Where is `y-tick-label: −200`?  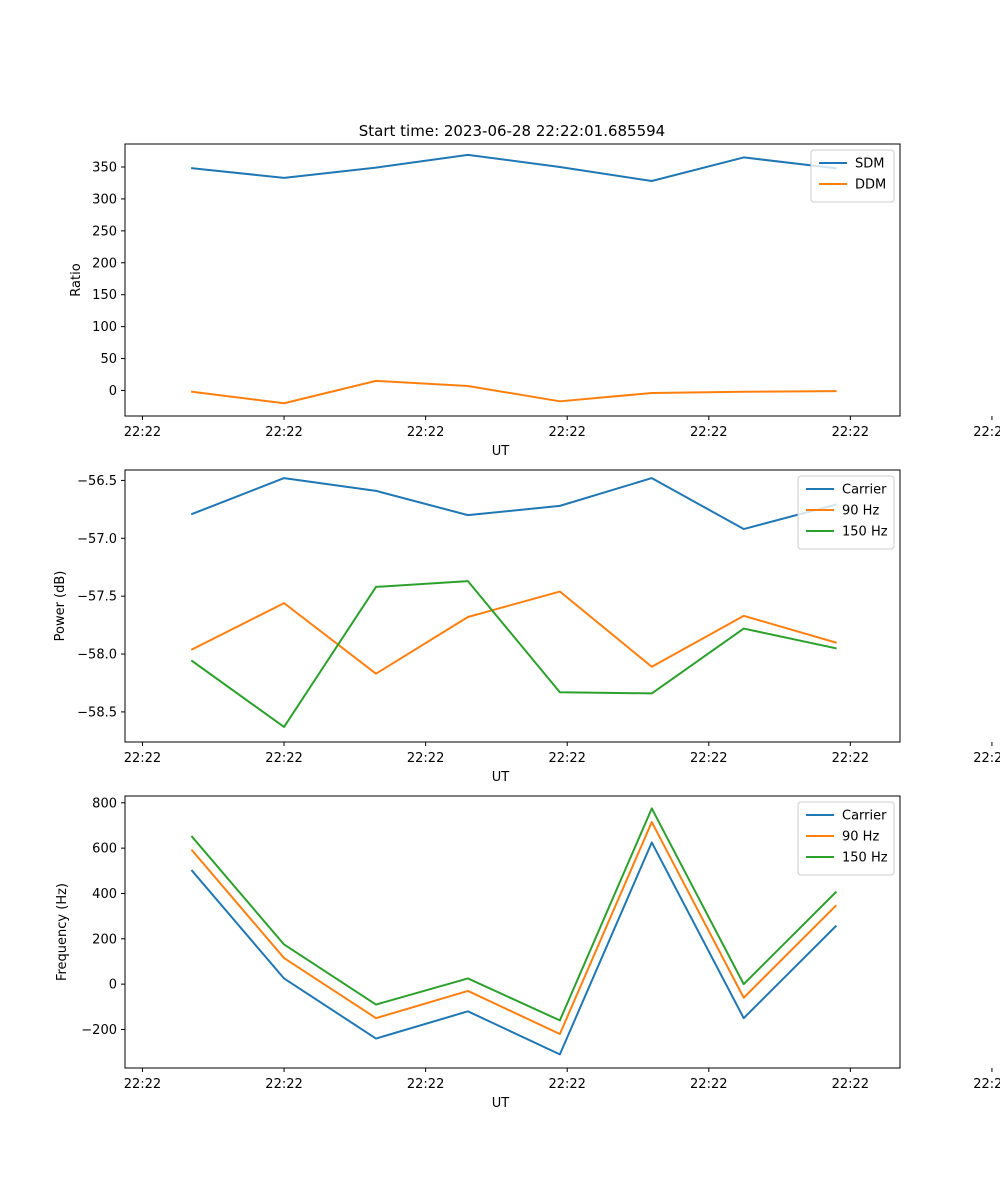 y-tick-label: −200 is located at coordinates (99, 1030).